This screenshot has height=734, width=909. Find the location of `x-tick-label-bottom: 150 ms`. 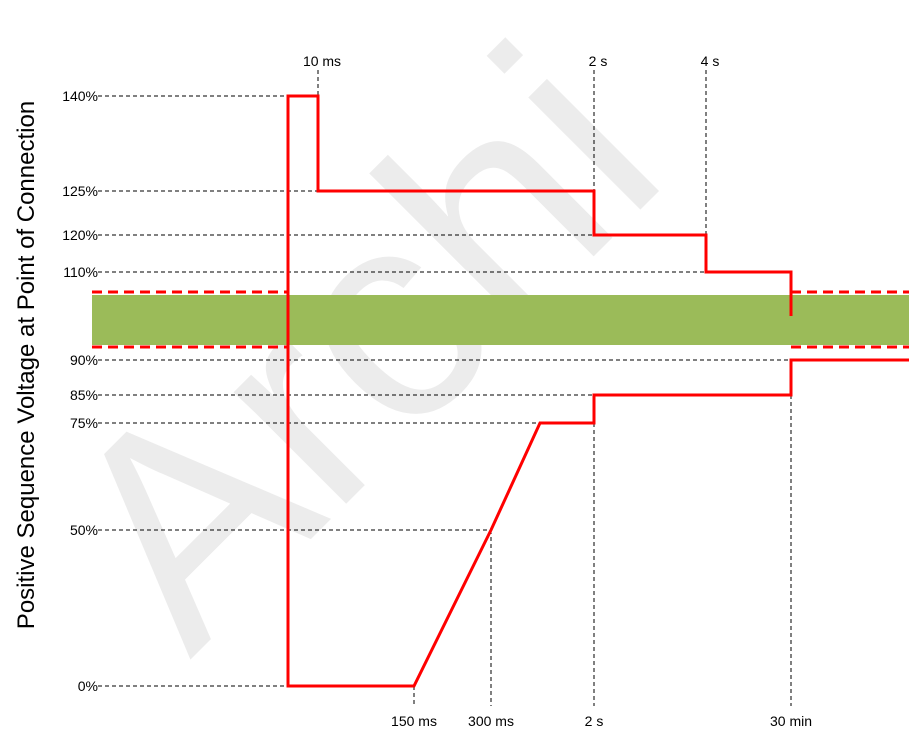

x-tick-label-bottom: 150 ms is located at coordinates (414, 721).